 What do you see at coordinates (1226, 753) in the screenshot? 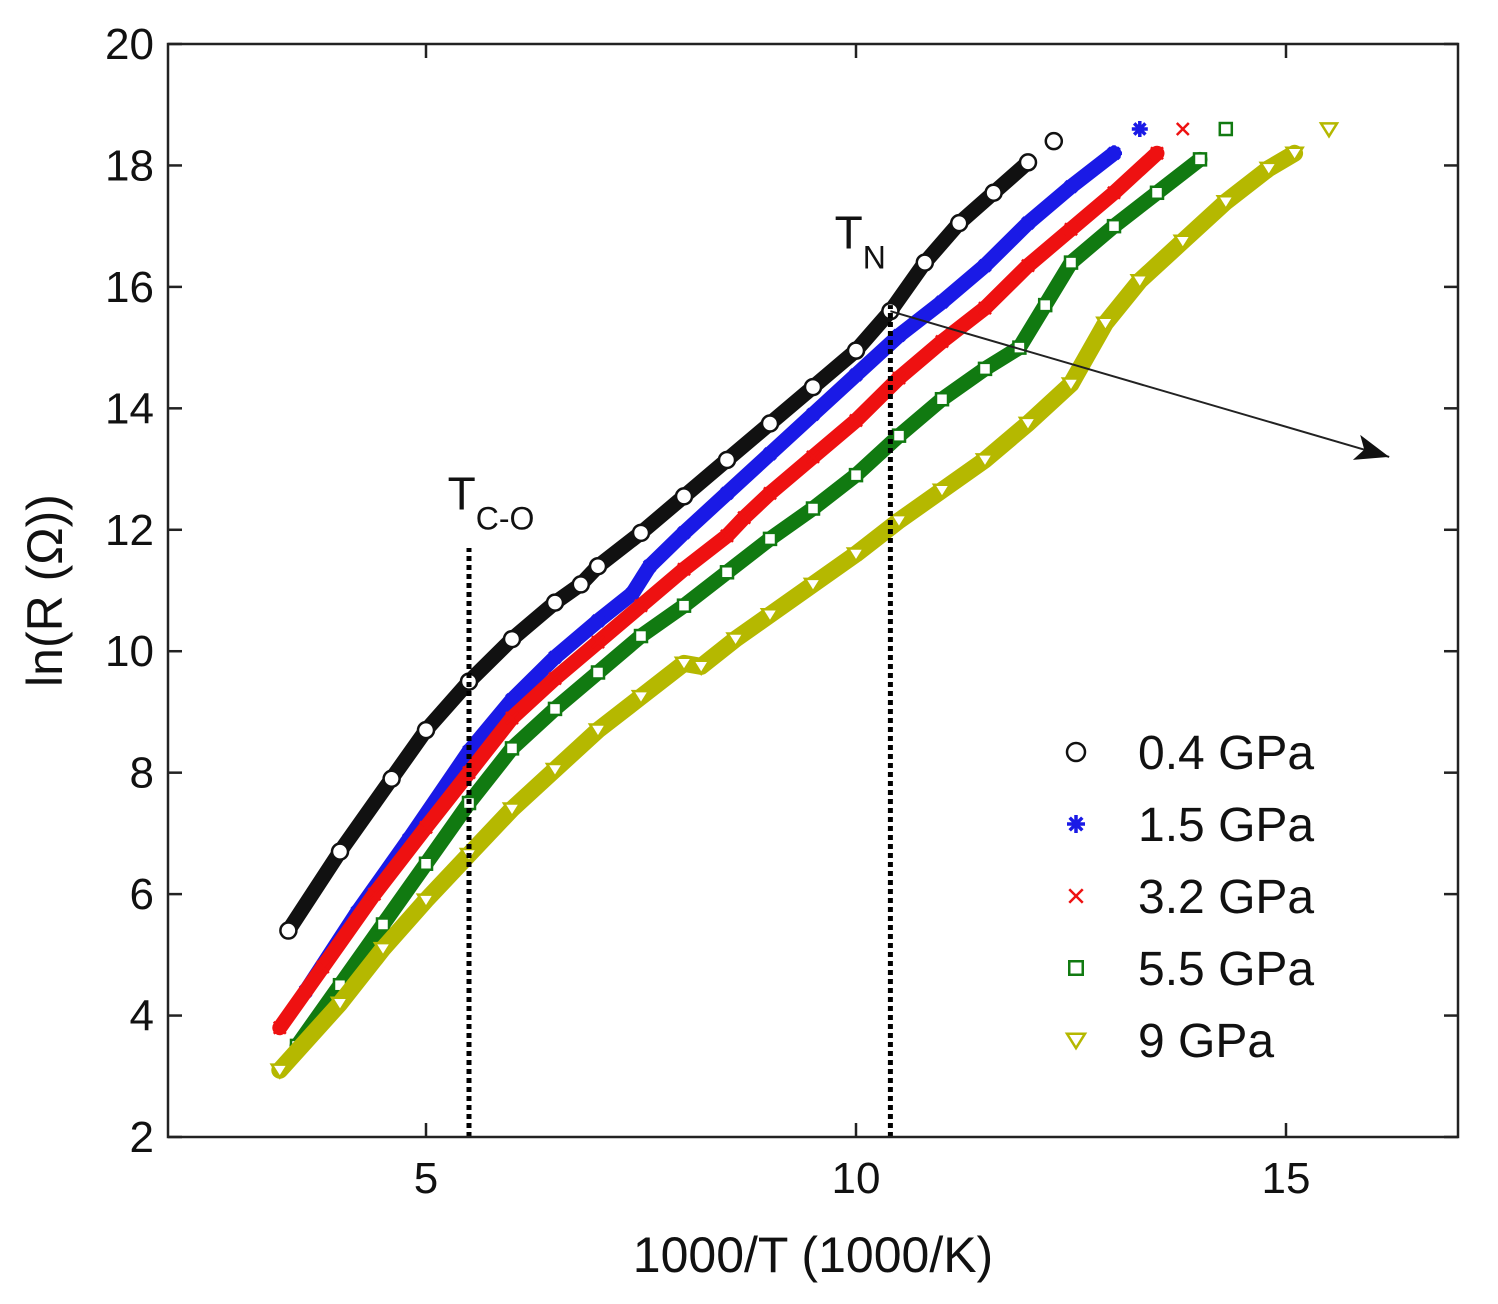
I see `legend-label: 0.4 GPa` at bounding box center [1226, 753].